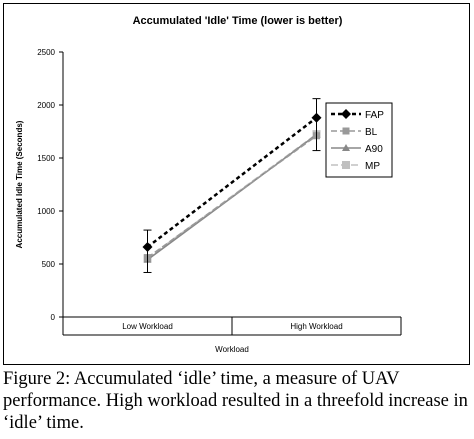 This screenshot has height=439, width=474. Describe the element at coordinates (53, 317) in the screenshot. I see `y-tick-label: 0` at that location.